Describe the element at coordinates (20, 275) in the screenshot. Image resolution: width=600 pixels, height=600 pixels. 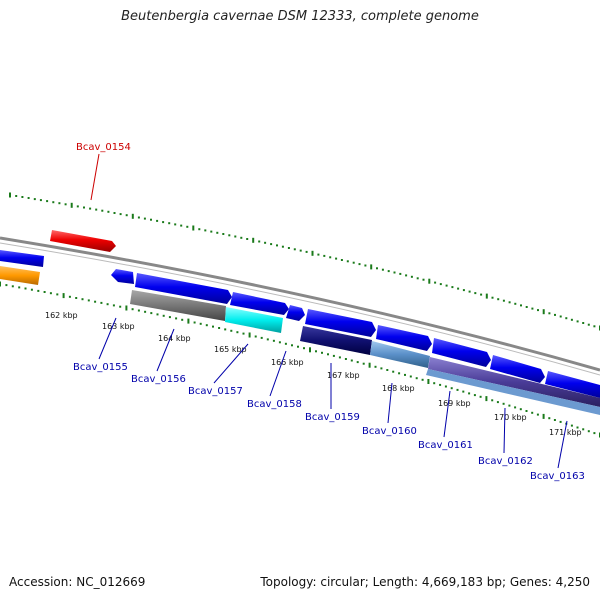
I see `gene-left-edge-bottom` at that location.